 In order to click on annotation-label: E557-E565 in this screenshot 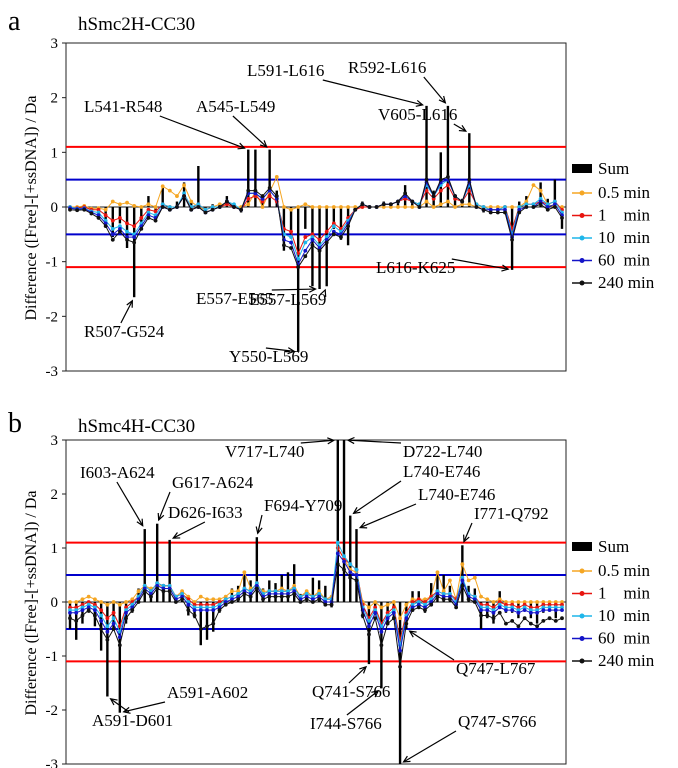, I will do `click(234, 298)`.